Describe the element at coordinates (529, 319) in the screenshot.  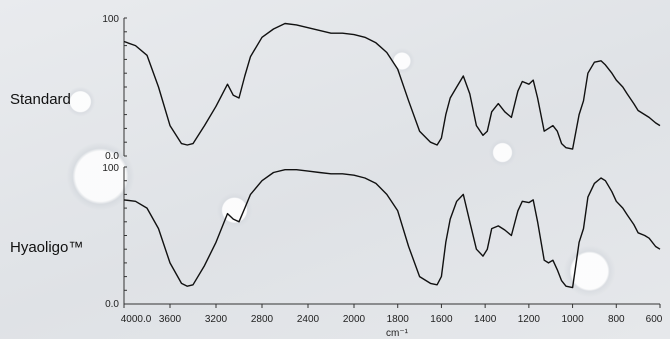
I see `x-tick-label: 1200` at that location.